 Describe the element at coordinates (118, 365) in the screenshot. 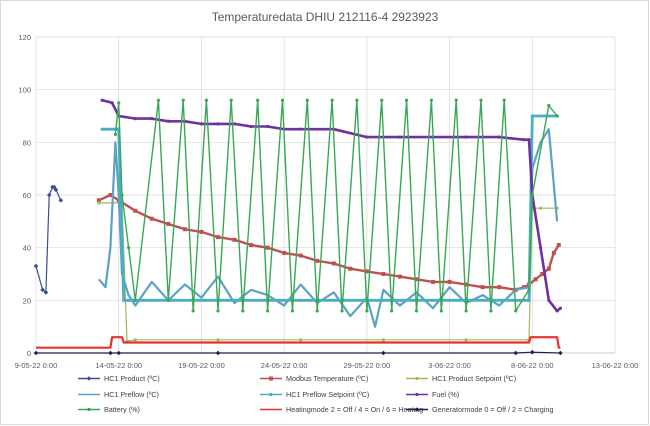

I see `x-tick-label: 14-05-22 0:00` at that location.